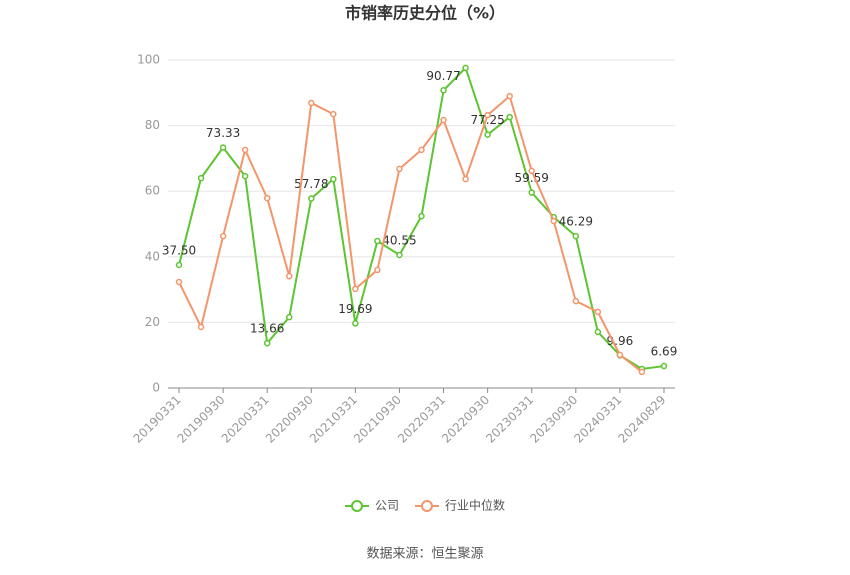 The height and width of the screenshot is (575, 850). I want to click on data-label: 59.59, so click(532, 178).